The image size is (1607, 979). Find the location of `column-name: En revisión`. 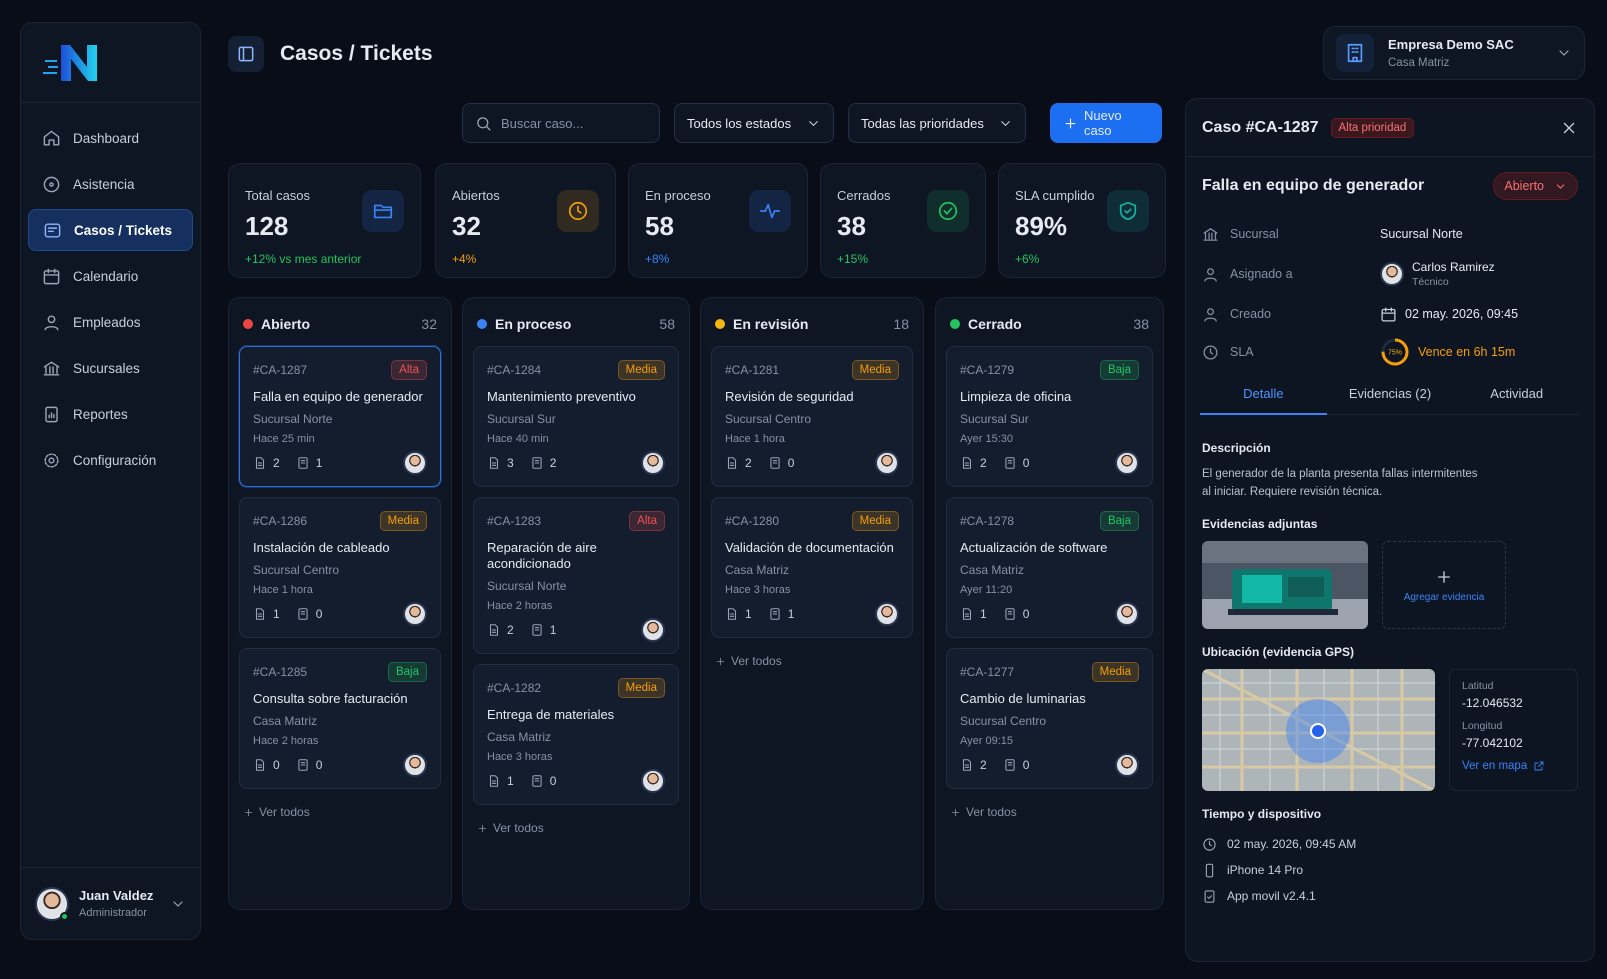

column-name: En revisión is located at coordinates (771, 324).